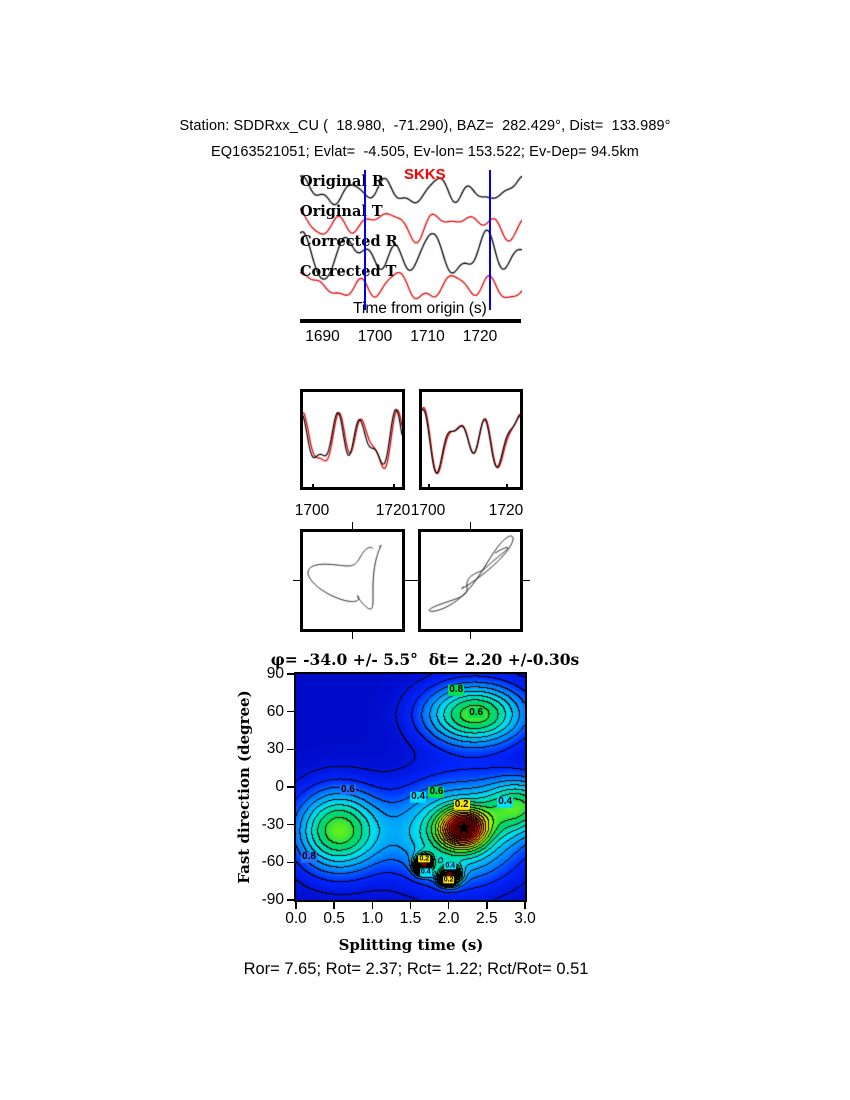 The image size is (850, 1100). I want to click on y-tick-label: 30, so click(275, 749).